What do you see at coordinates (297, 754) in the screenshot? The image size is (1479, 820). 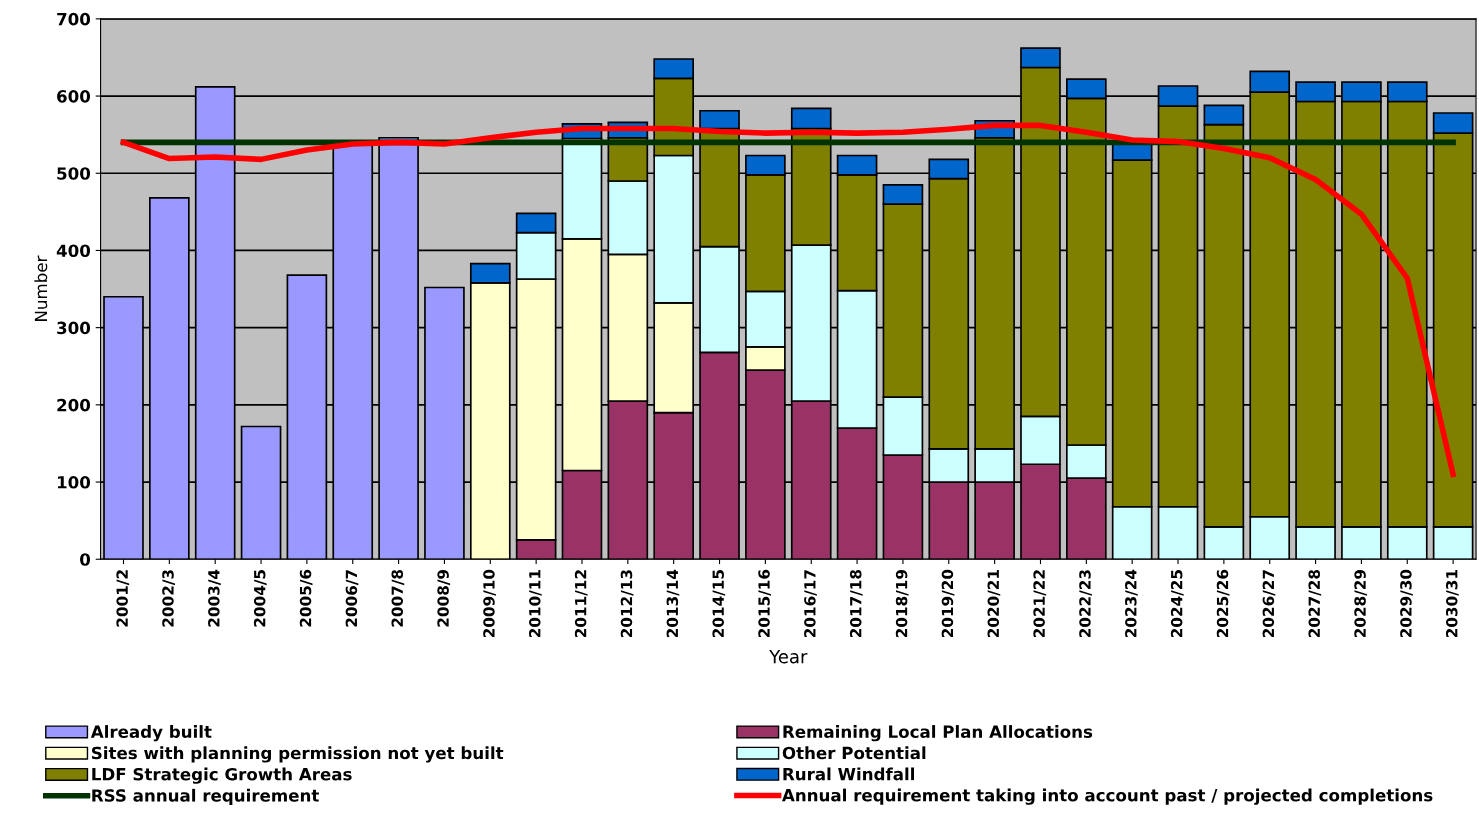 I see `legend-label: Sites with planning permission not yet built` at bounding box center [297, 754].